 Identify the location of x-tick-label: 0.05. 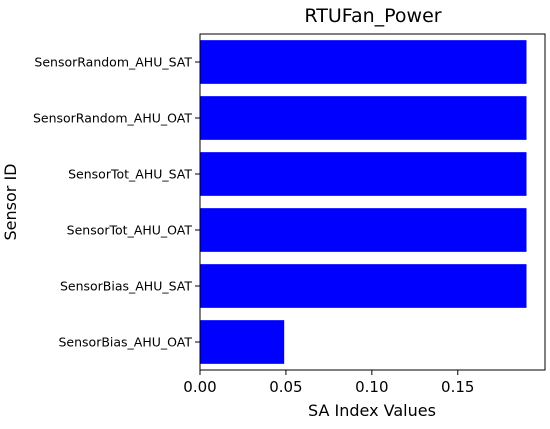
(285, 387).